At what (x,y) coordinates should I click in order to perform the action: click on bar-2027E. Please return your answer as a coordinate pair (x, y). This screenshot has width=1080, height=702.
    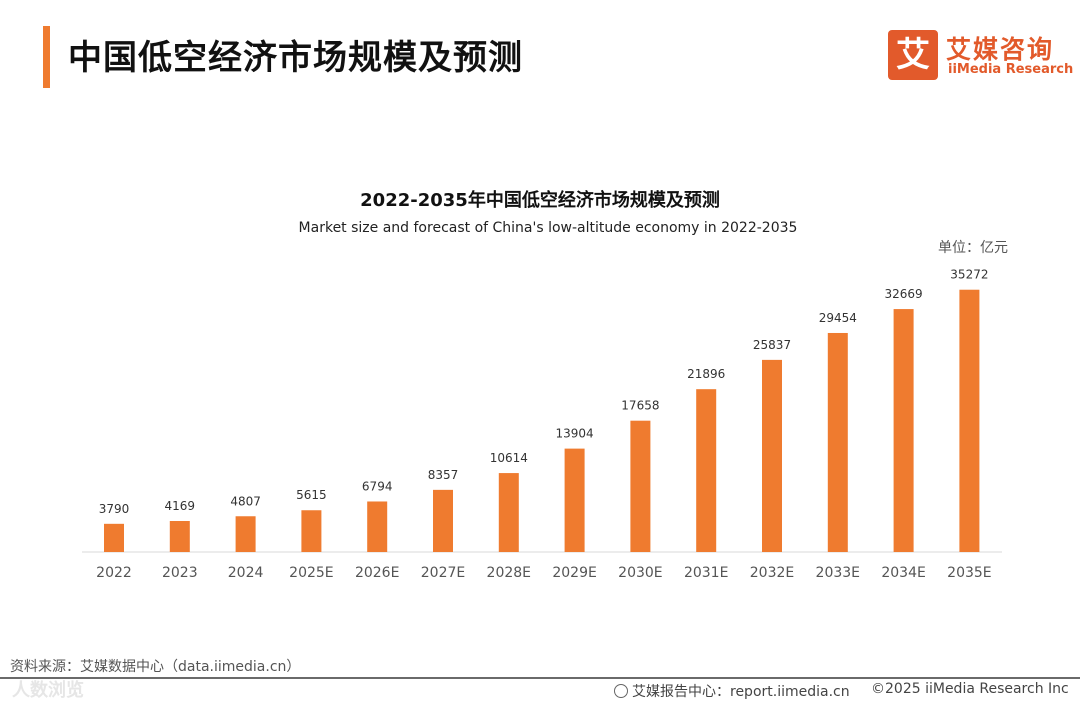
    Looking at the image, I should click on (443, 520).